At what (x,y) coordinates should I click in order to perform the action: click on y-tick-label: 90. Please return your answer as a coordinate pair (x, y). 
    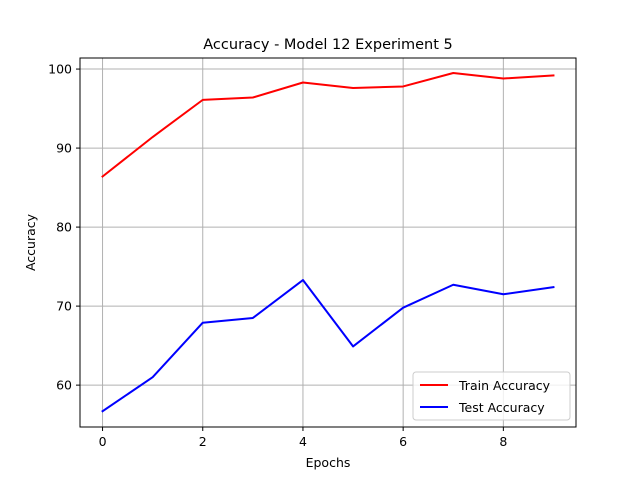
    Looking at the image, I should click on (64, 148).